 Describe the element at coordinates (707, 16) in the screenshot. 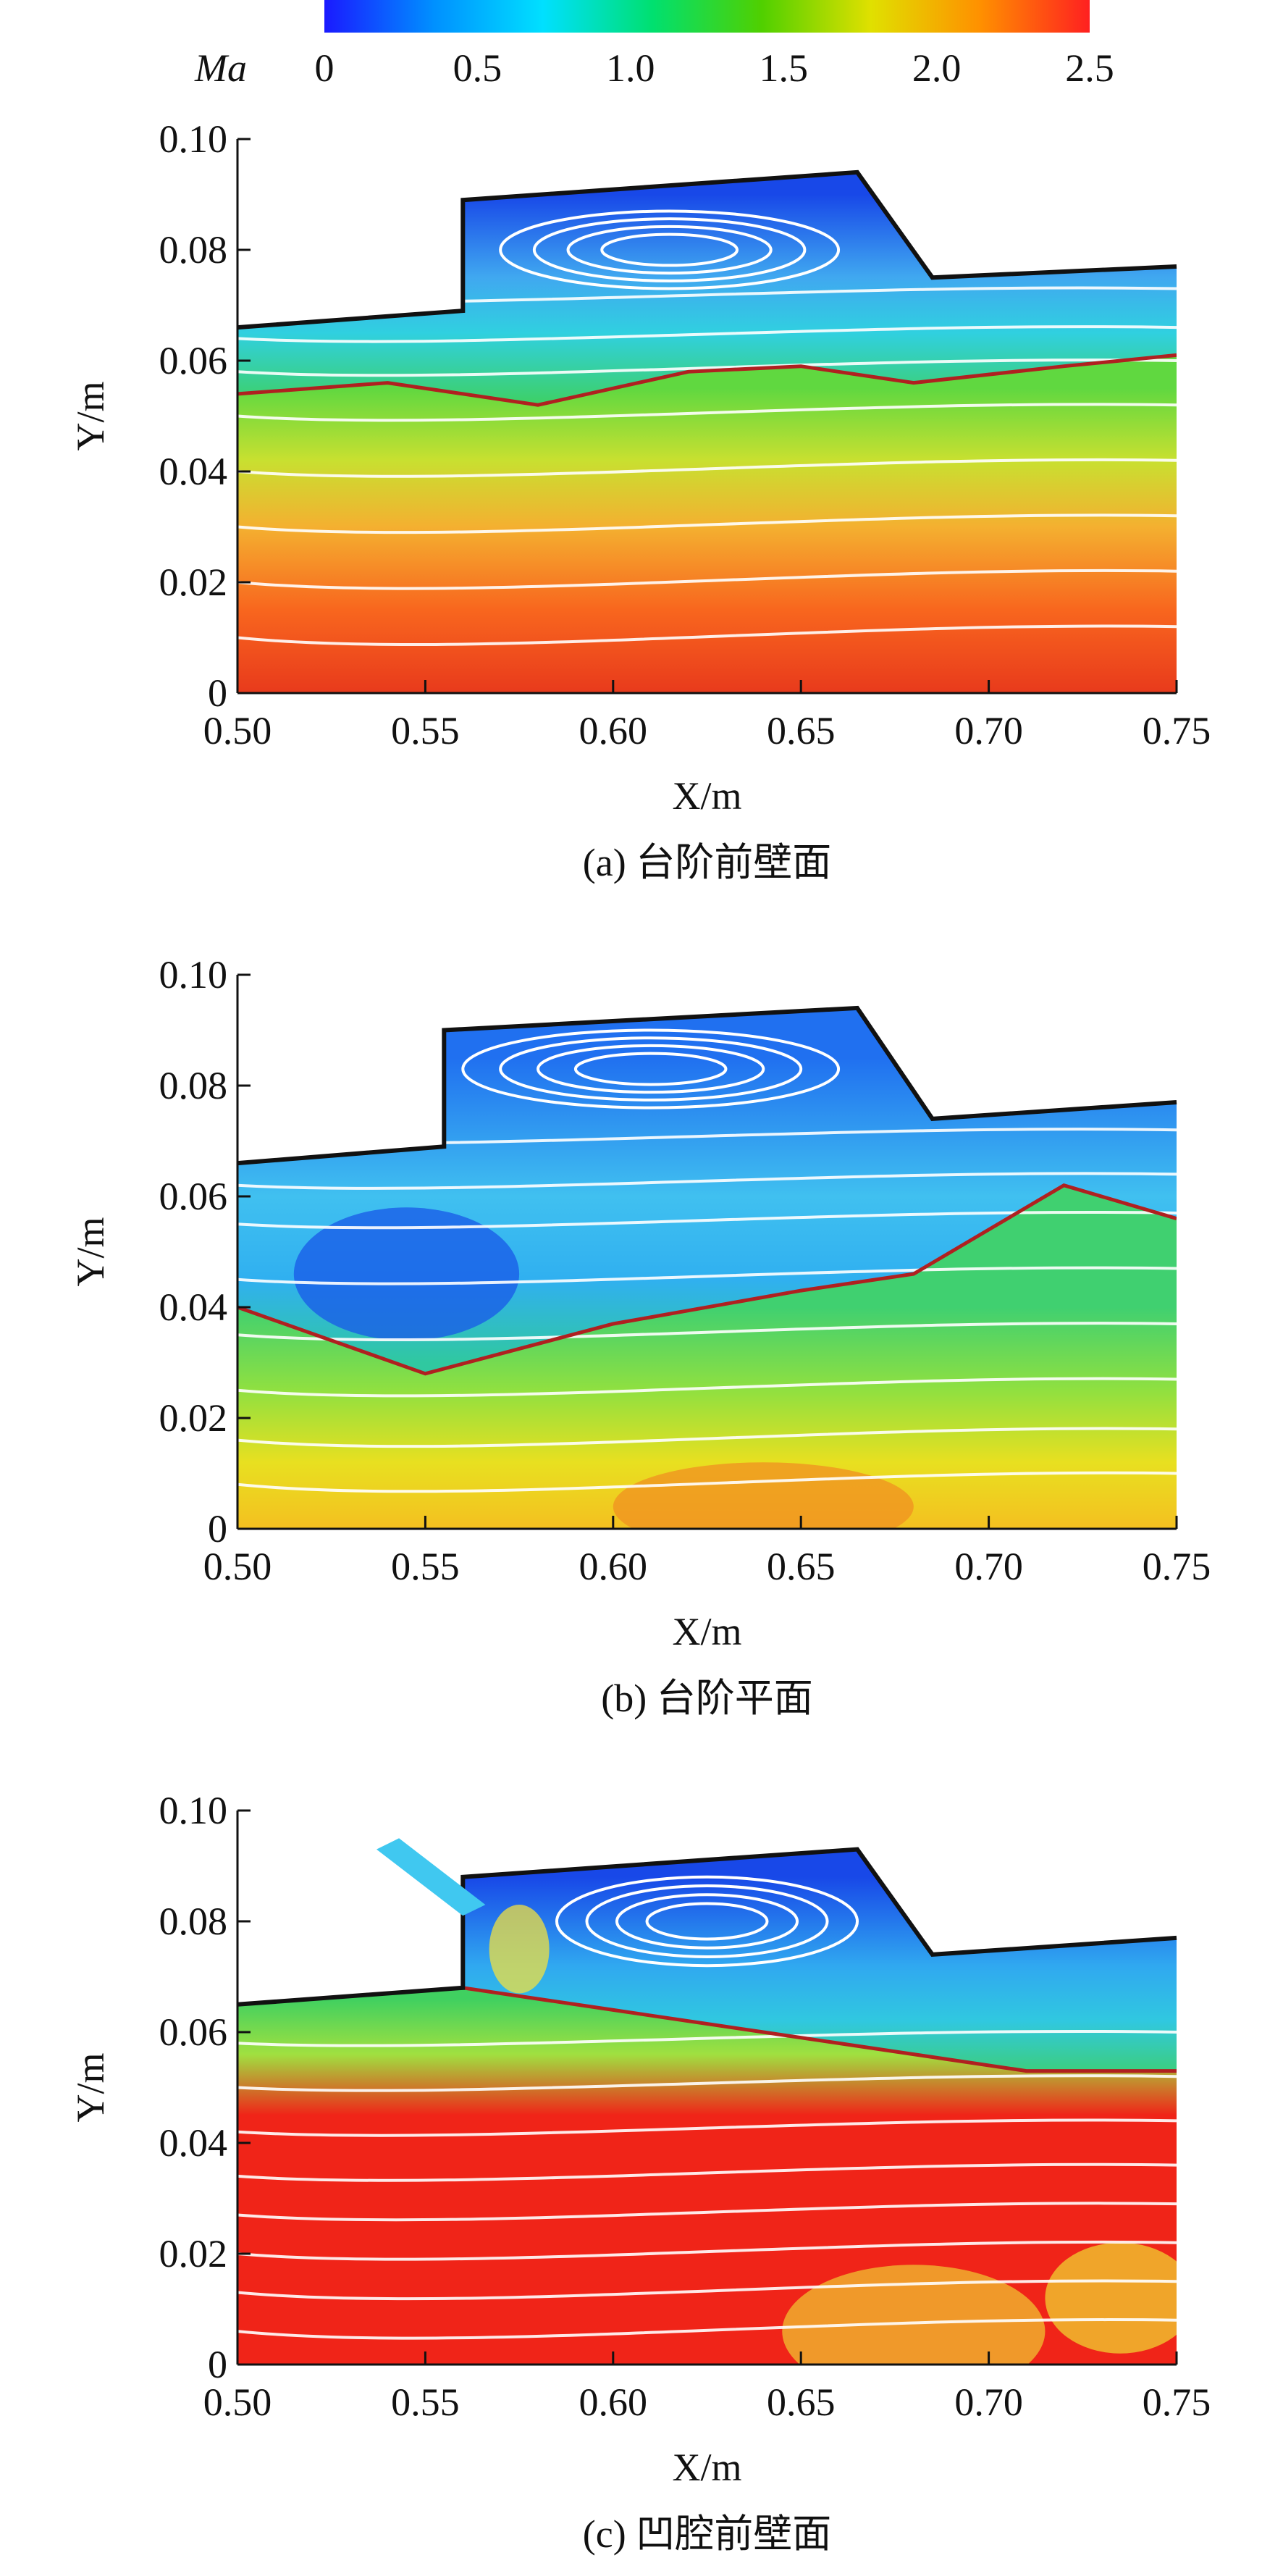

I see `colorbar` at that location.